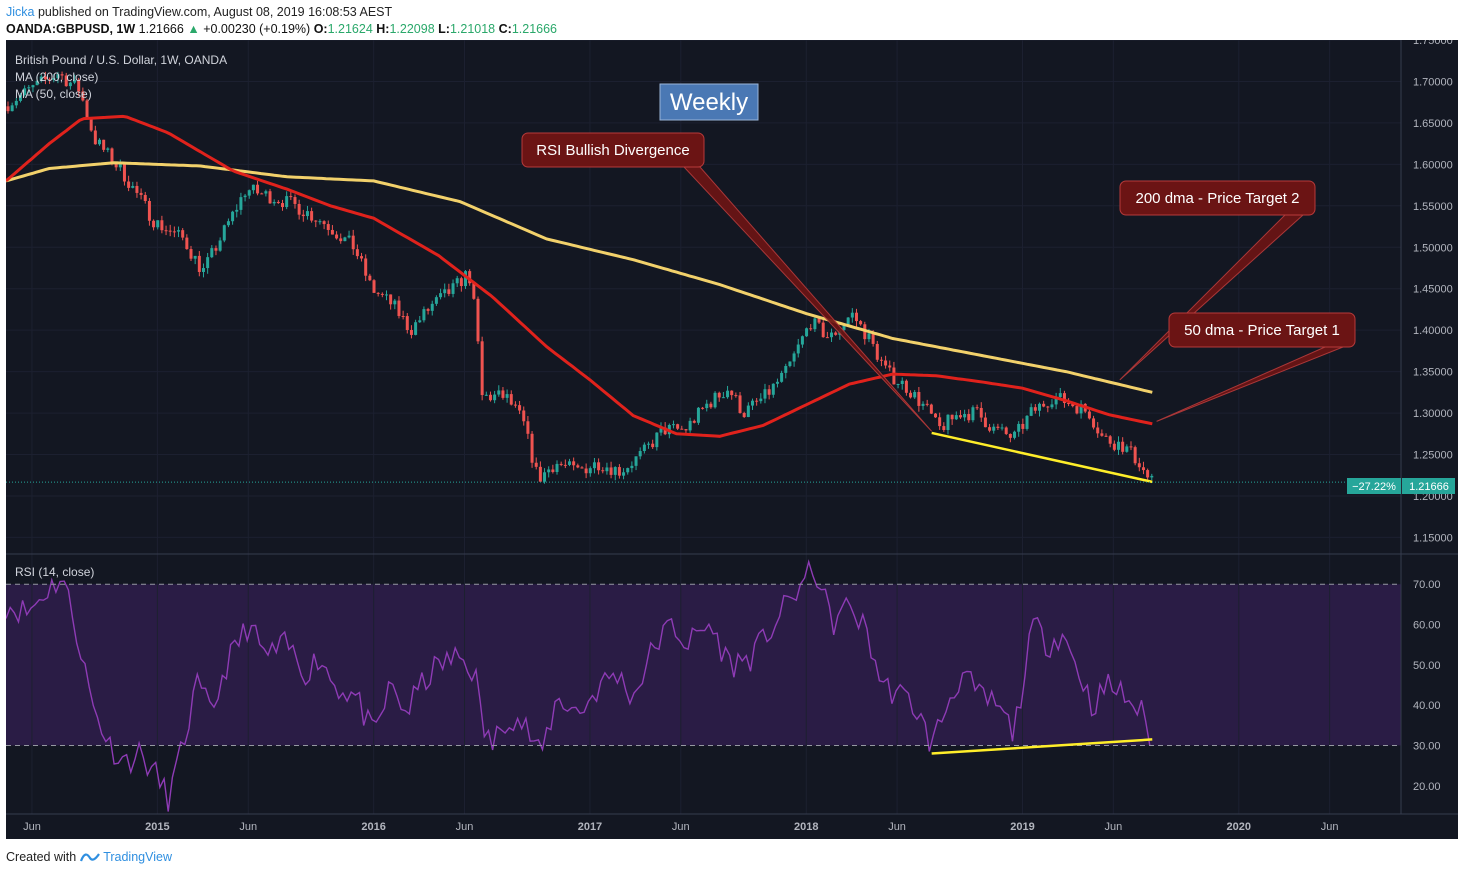 This screenshot has height=875, width=1464. What do you see at coordinates (1433, 165) in the screenshot?
I see `price-tick-label: 1.60000` at bounding box center [1433, 165].